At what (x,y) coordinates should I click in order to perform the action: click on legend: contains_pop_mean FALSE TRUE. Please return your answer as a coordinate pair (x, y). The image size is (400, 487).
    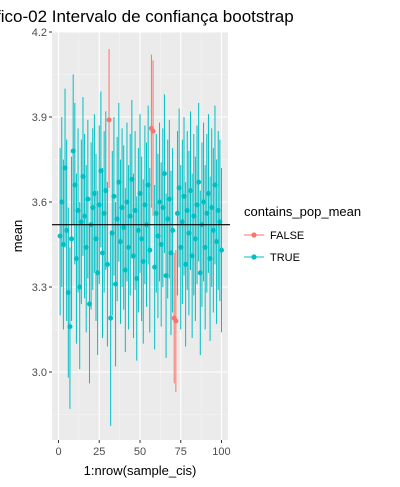
    Looking at the image, I should click on (302, 234).